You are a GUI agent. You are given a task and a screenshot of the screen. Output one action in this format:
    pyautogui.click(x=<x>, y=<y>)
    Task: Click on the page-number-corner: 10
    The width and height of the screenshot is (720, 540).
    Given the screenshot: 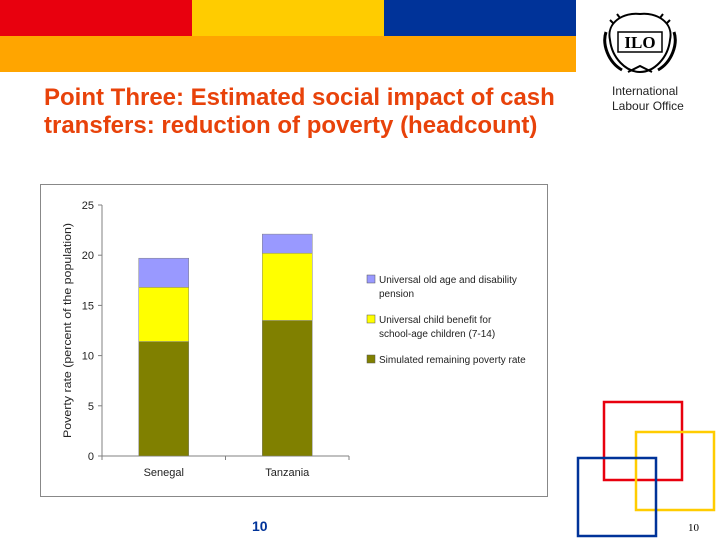 What is the action you would take?
    pyautogui.click(x=693, y=528)
    